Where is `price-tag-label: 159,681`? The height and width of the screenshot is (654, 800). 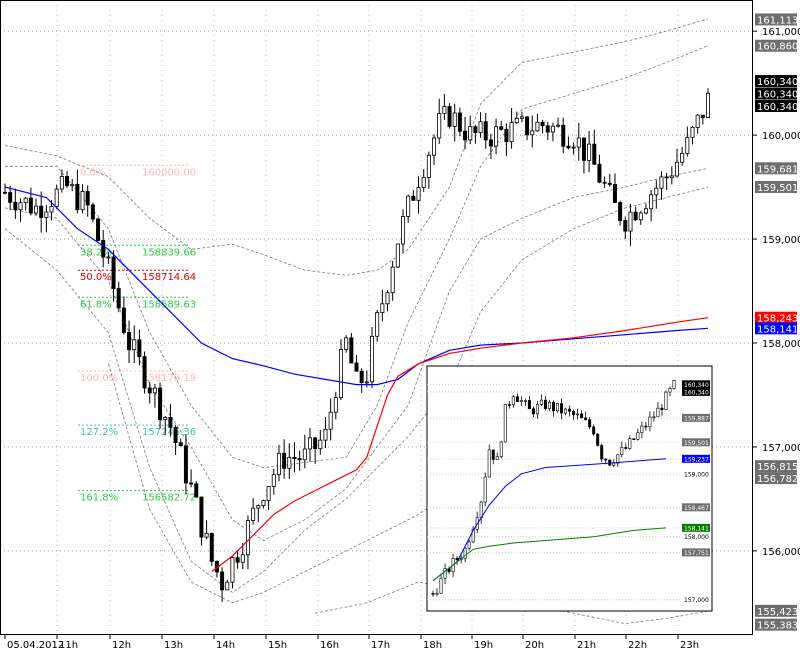
price-tag-label: 159,681 is located at coordinates (777, 169).